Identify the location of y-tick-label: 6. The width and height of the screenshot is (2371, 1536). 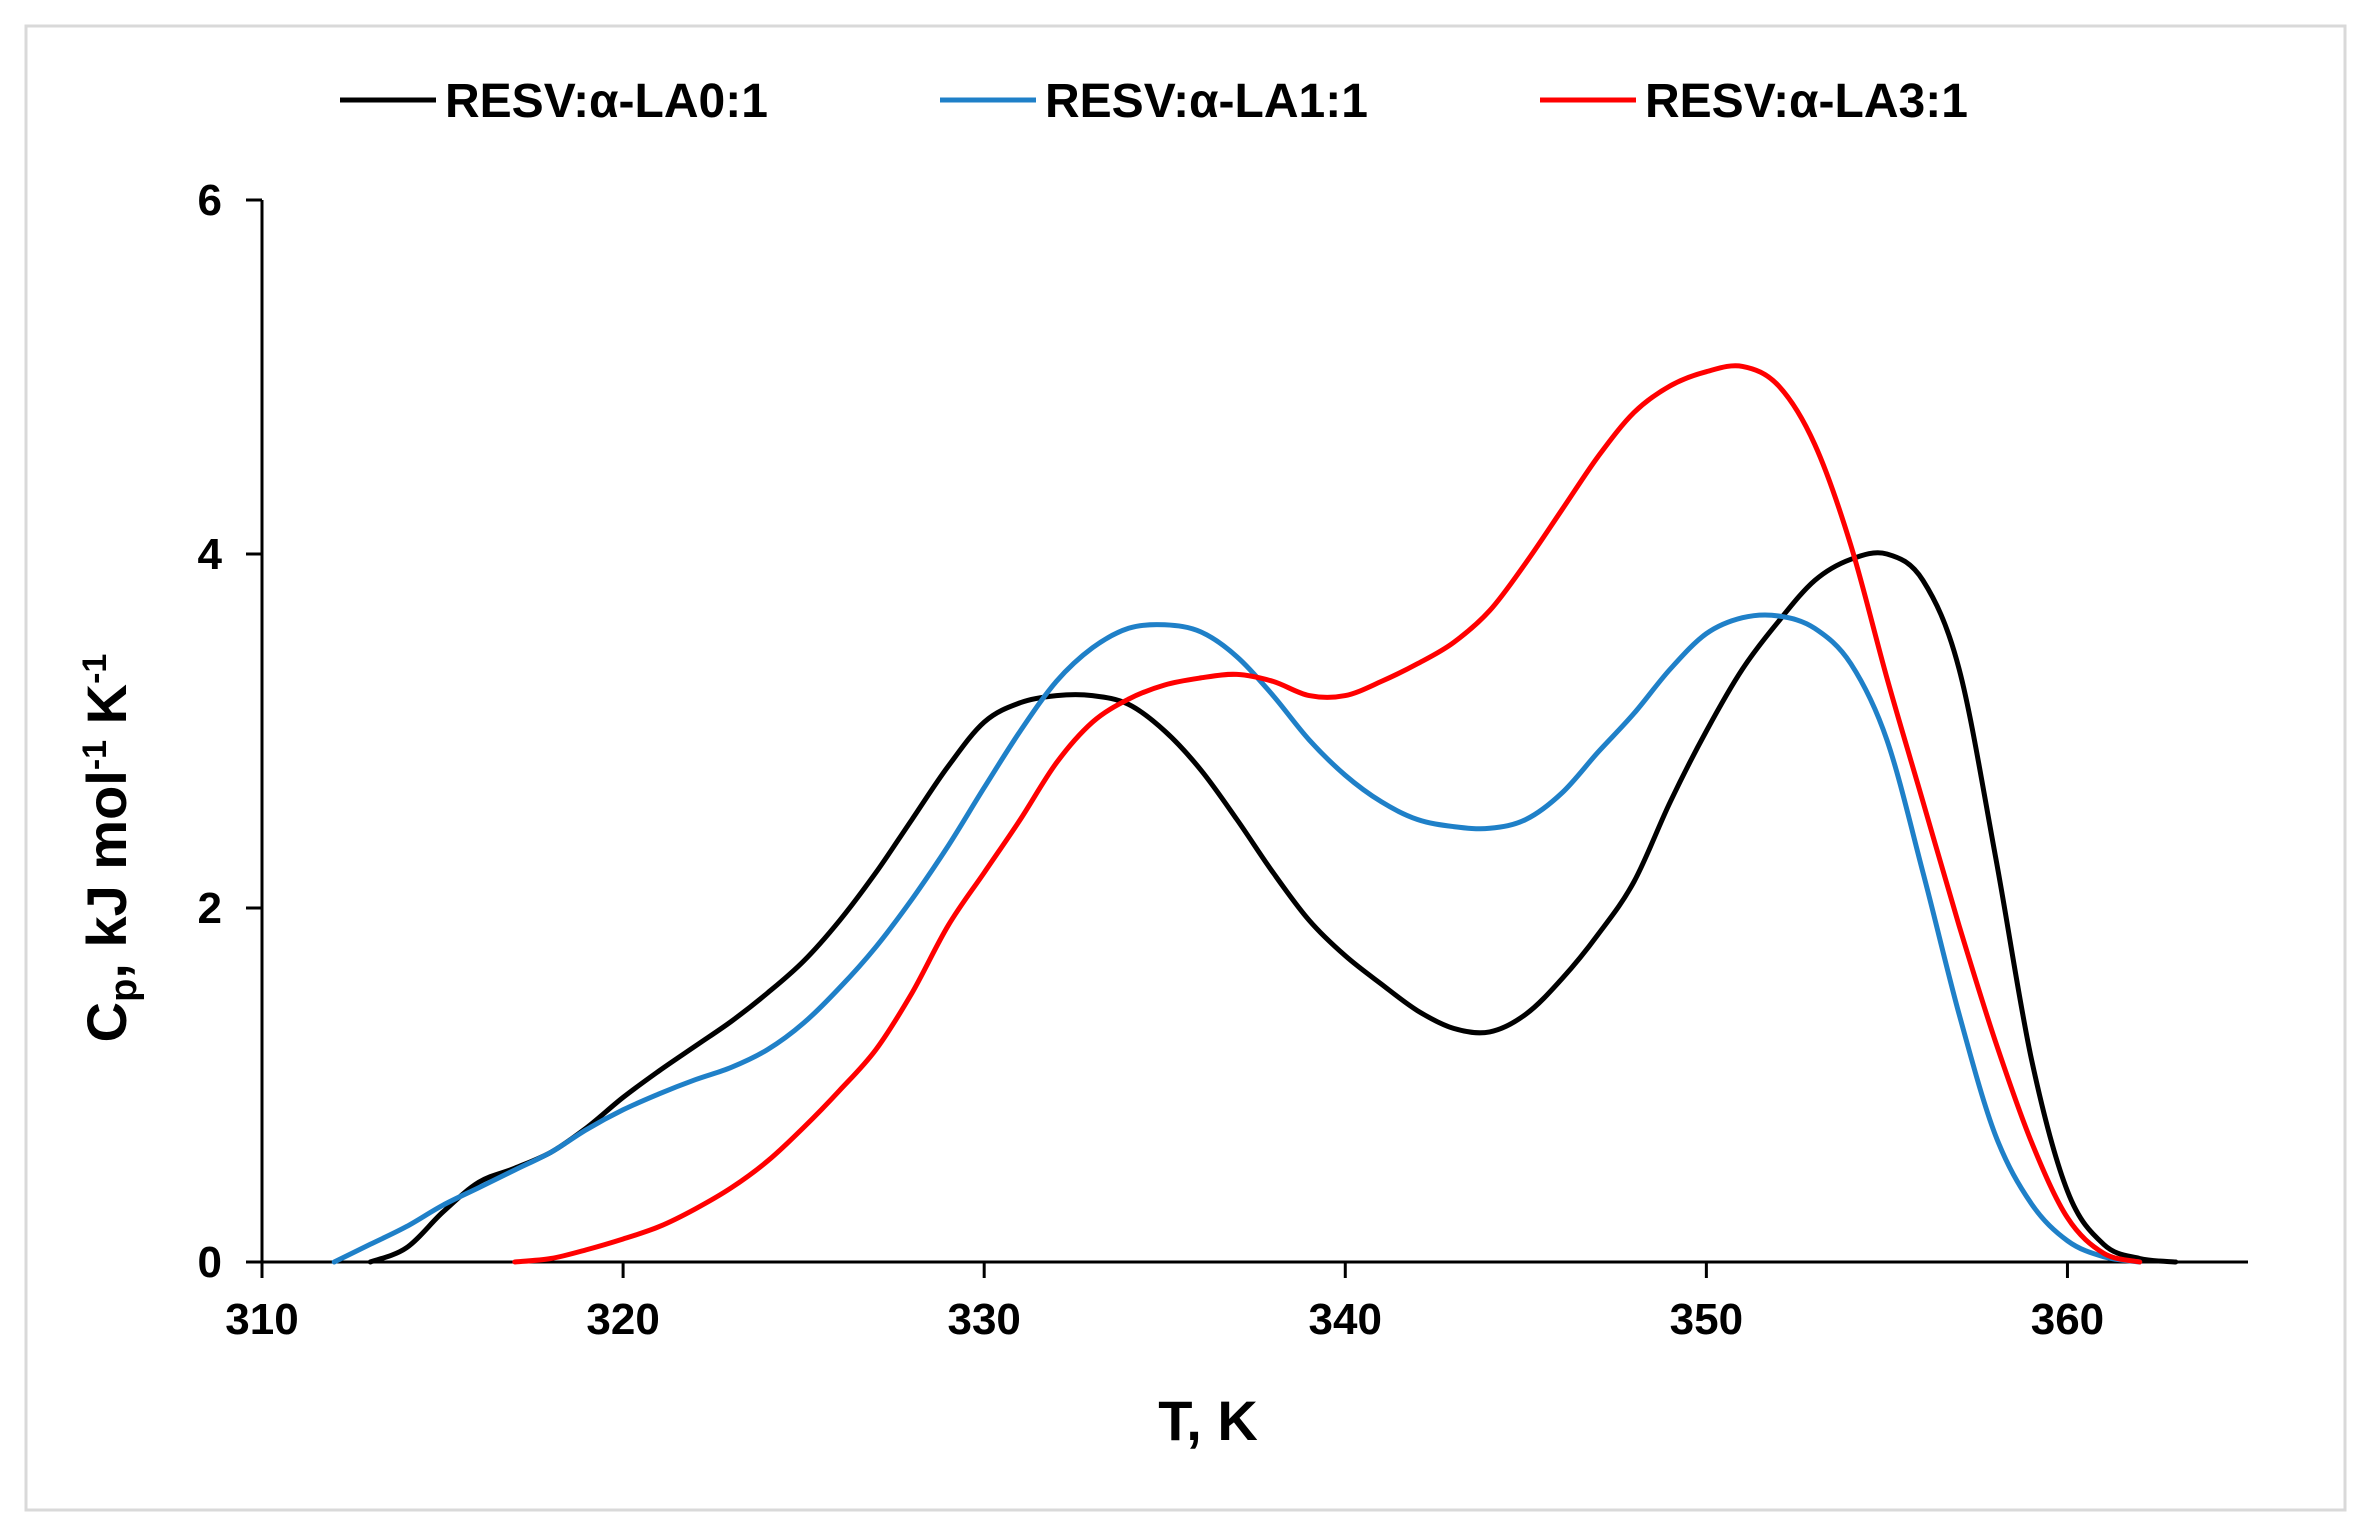
(210, 200).